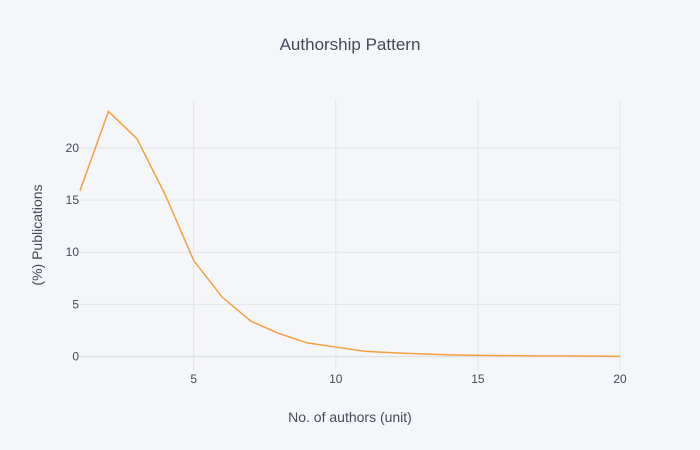  Describe the element at coordinates (336, 379) in the screenshot. I see `x-tick-label: 10` at that location.